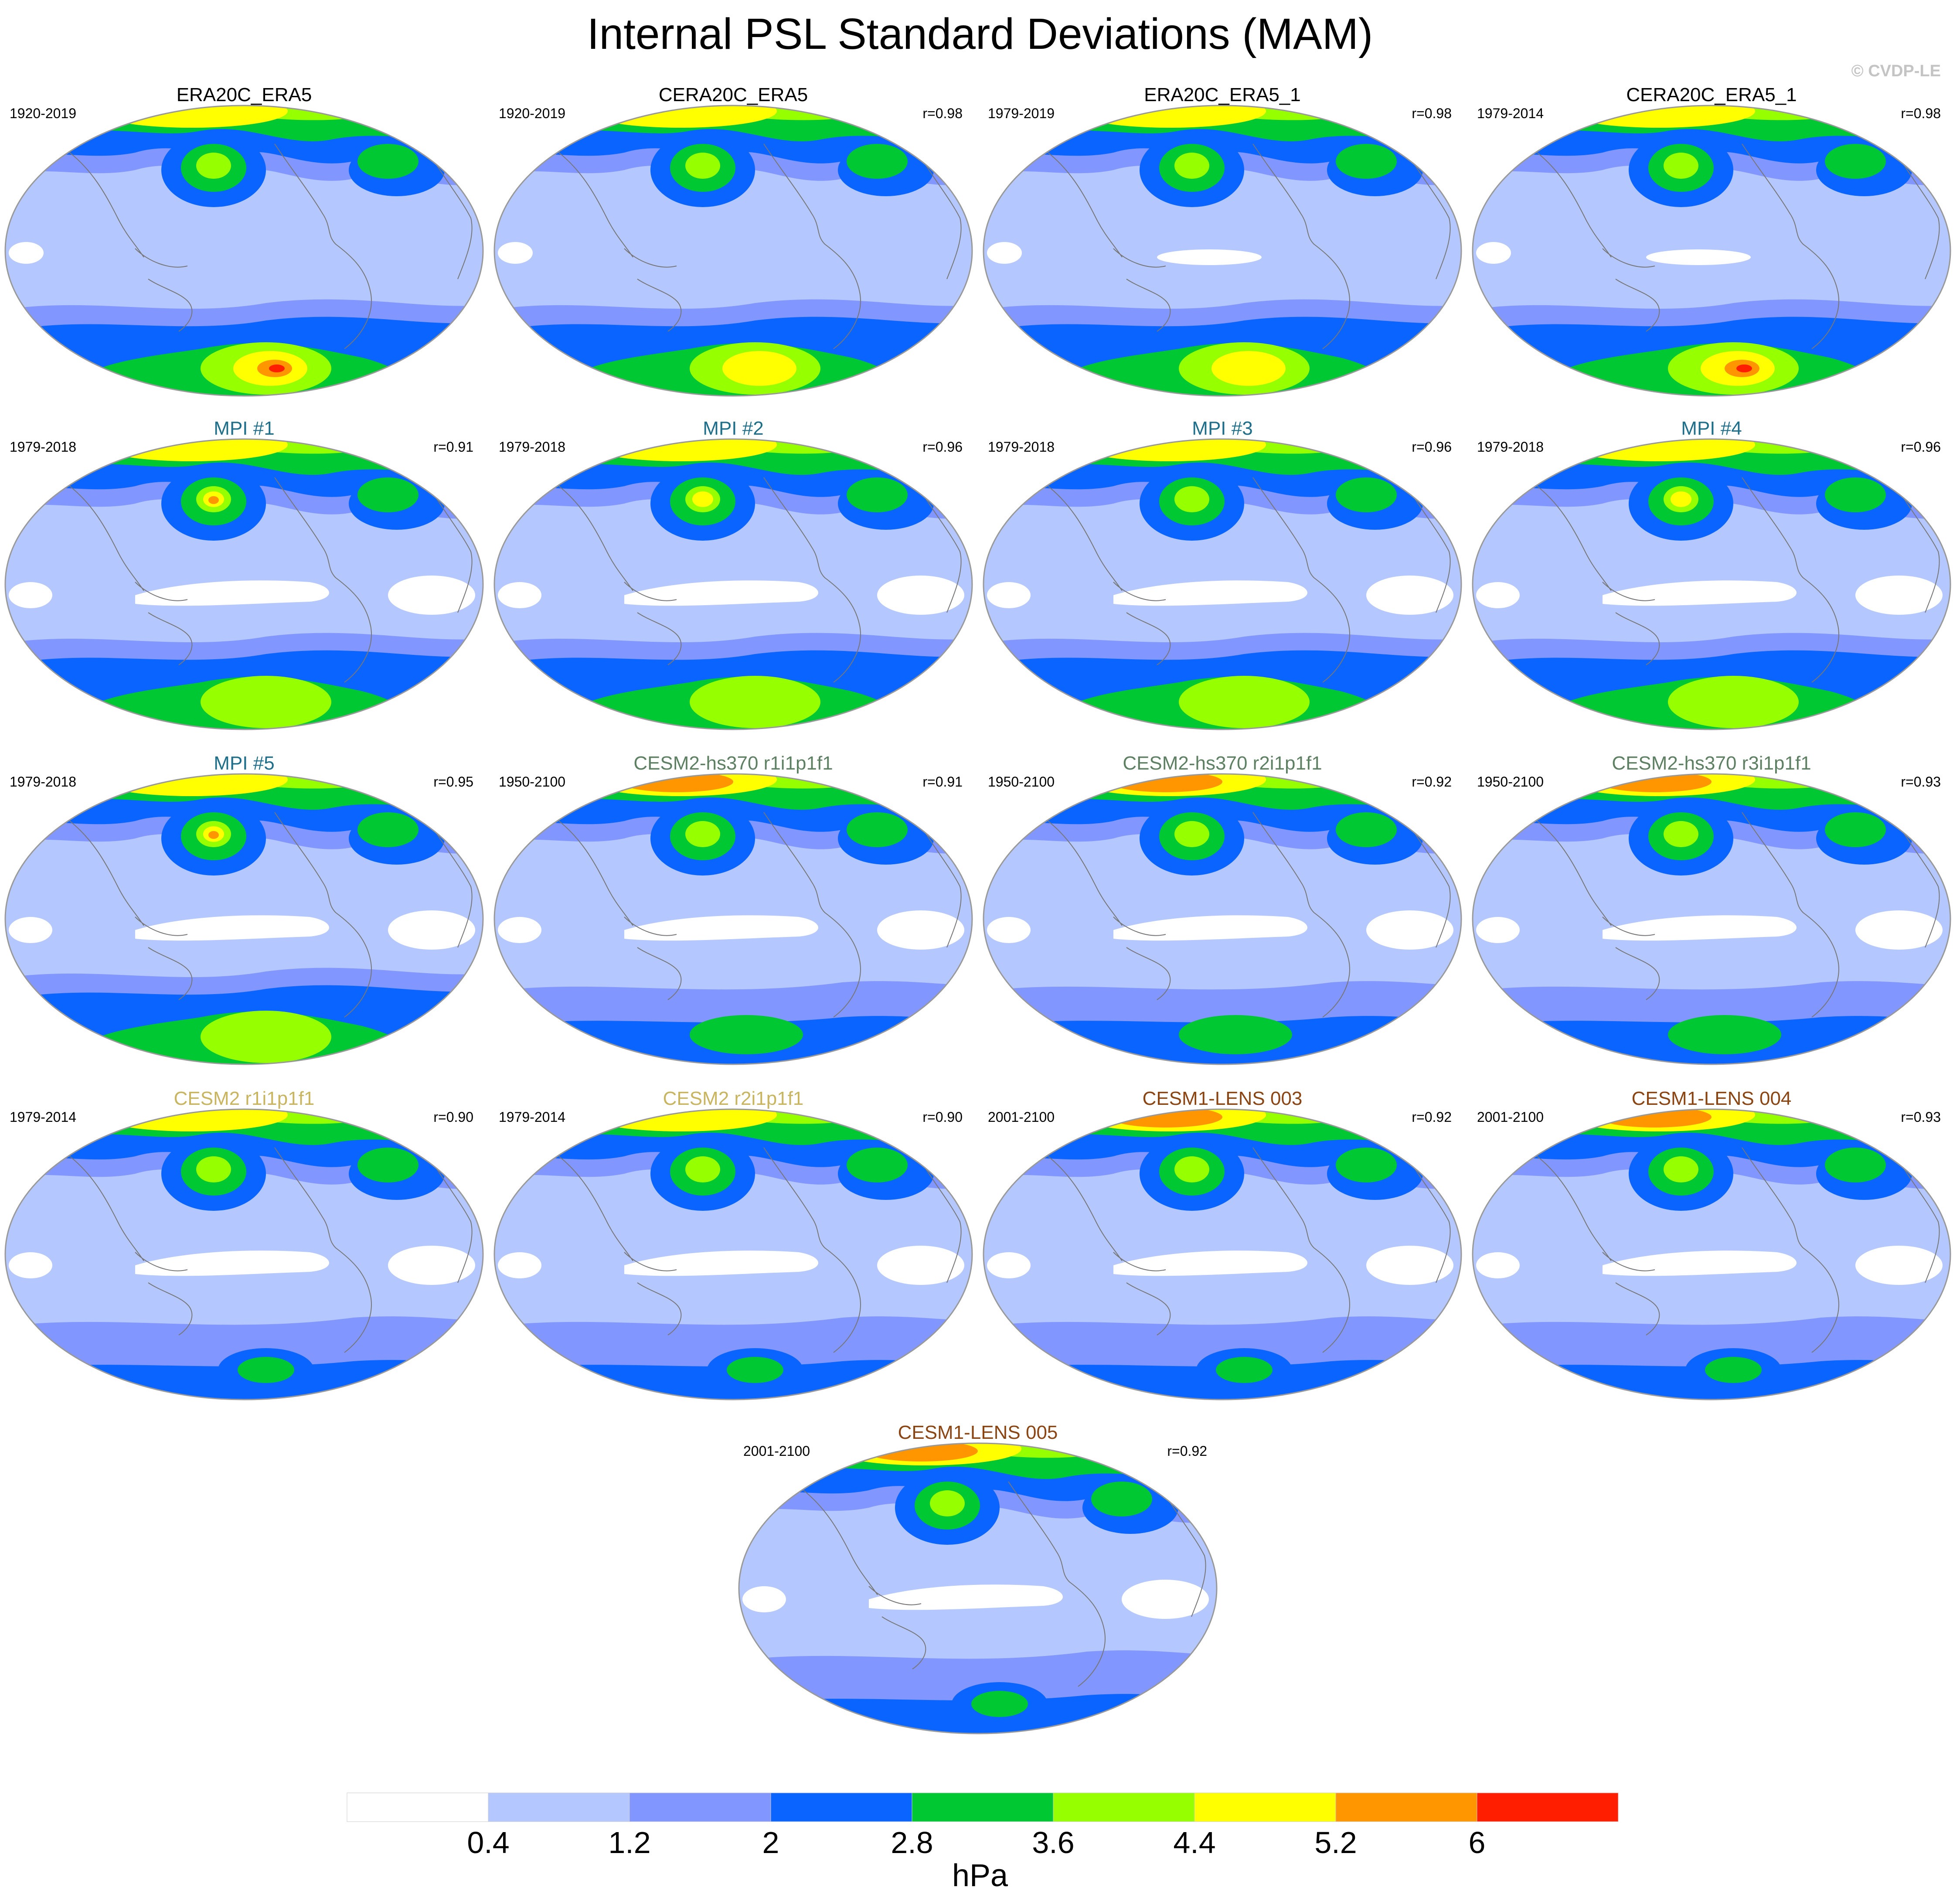  Describe the element at coordinates (244, 95) in the screenshot. I see `panel-title: ERA20C_ERA5` at that location.